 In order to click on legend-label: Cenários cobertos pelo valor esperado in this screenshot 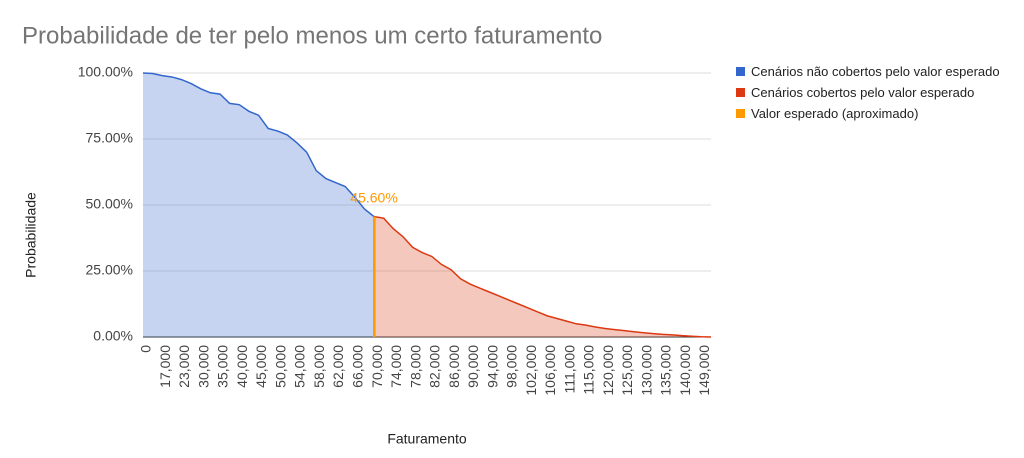, I will do `click(863, 92)`.